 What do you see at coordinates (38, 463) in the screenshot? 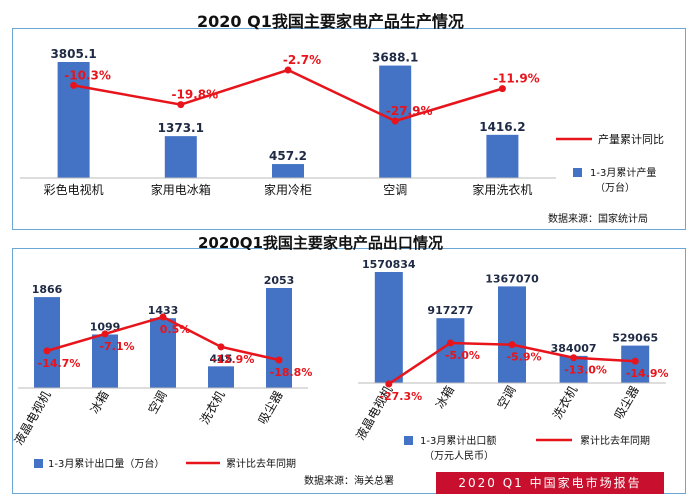
I see `export-volume-legend-bar-swatch` at bounding box center [38, 463].